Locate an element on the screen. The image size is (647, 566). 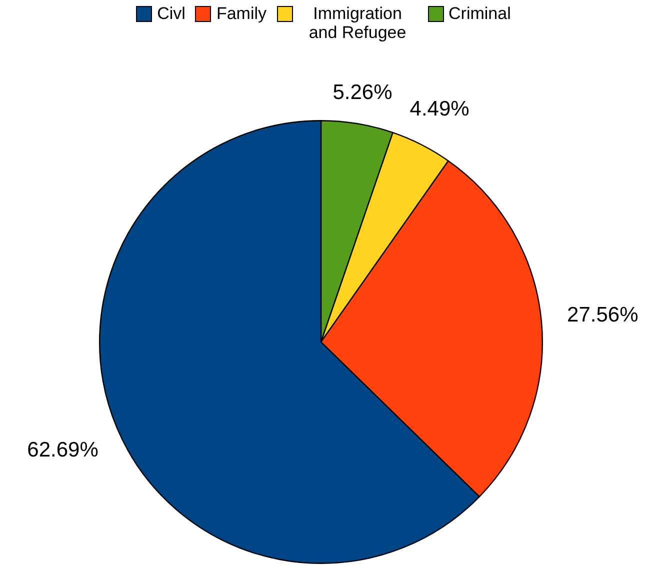
legend-label: Immigration and Refugee is located at coordinates (358, 23).